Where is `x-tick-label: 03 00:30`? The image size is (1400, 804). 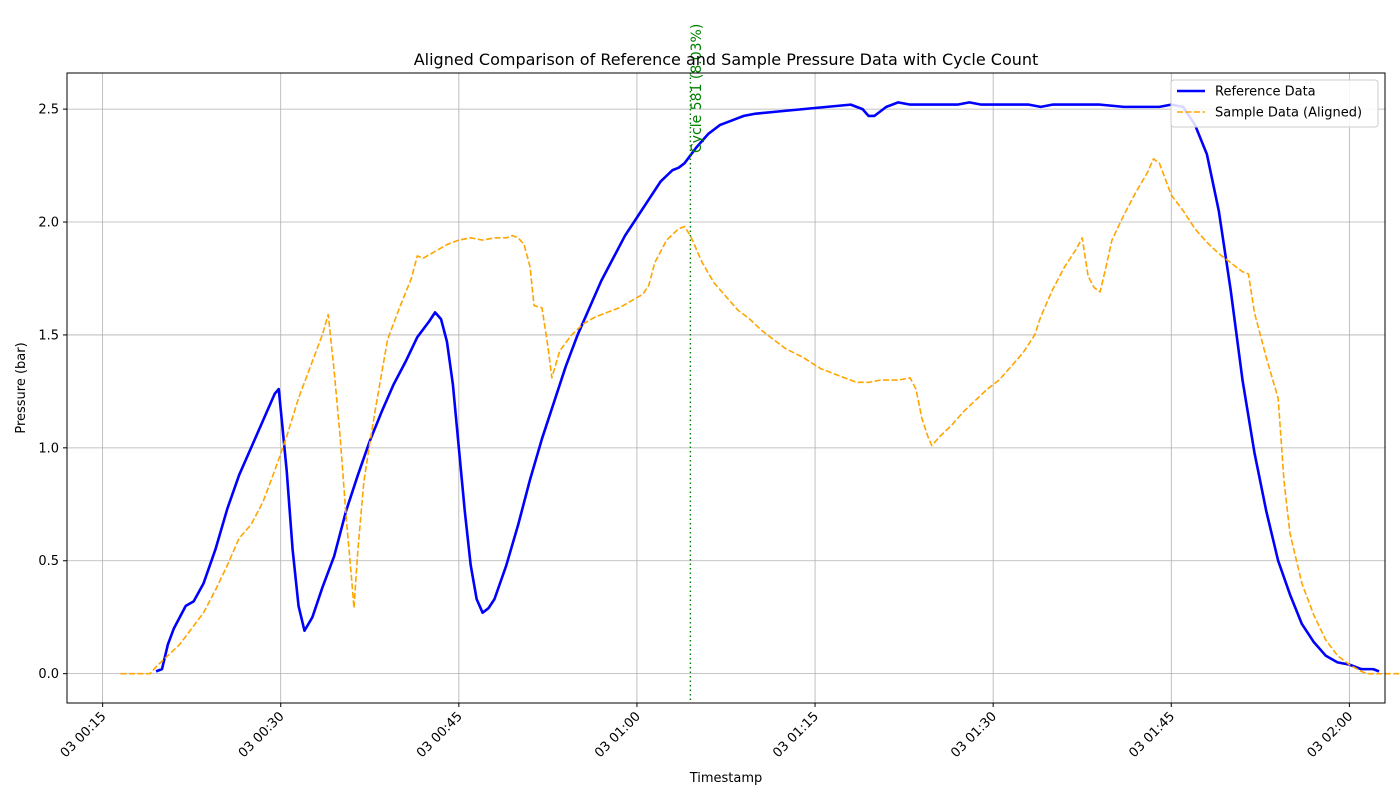
x-tick-label: 03 00:30 is located at coordinates (262, 735).